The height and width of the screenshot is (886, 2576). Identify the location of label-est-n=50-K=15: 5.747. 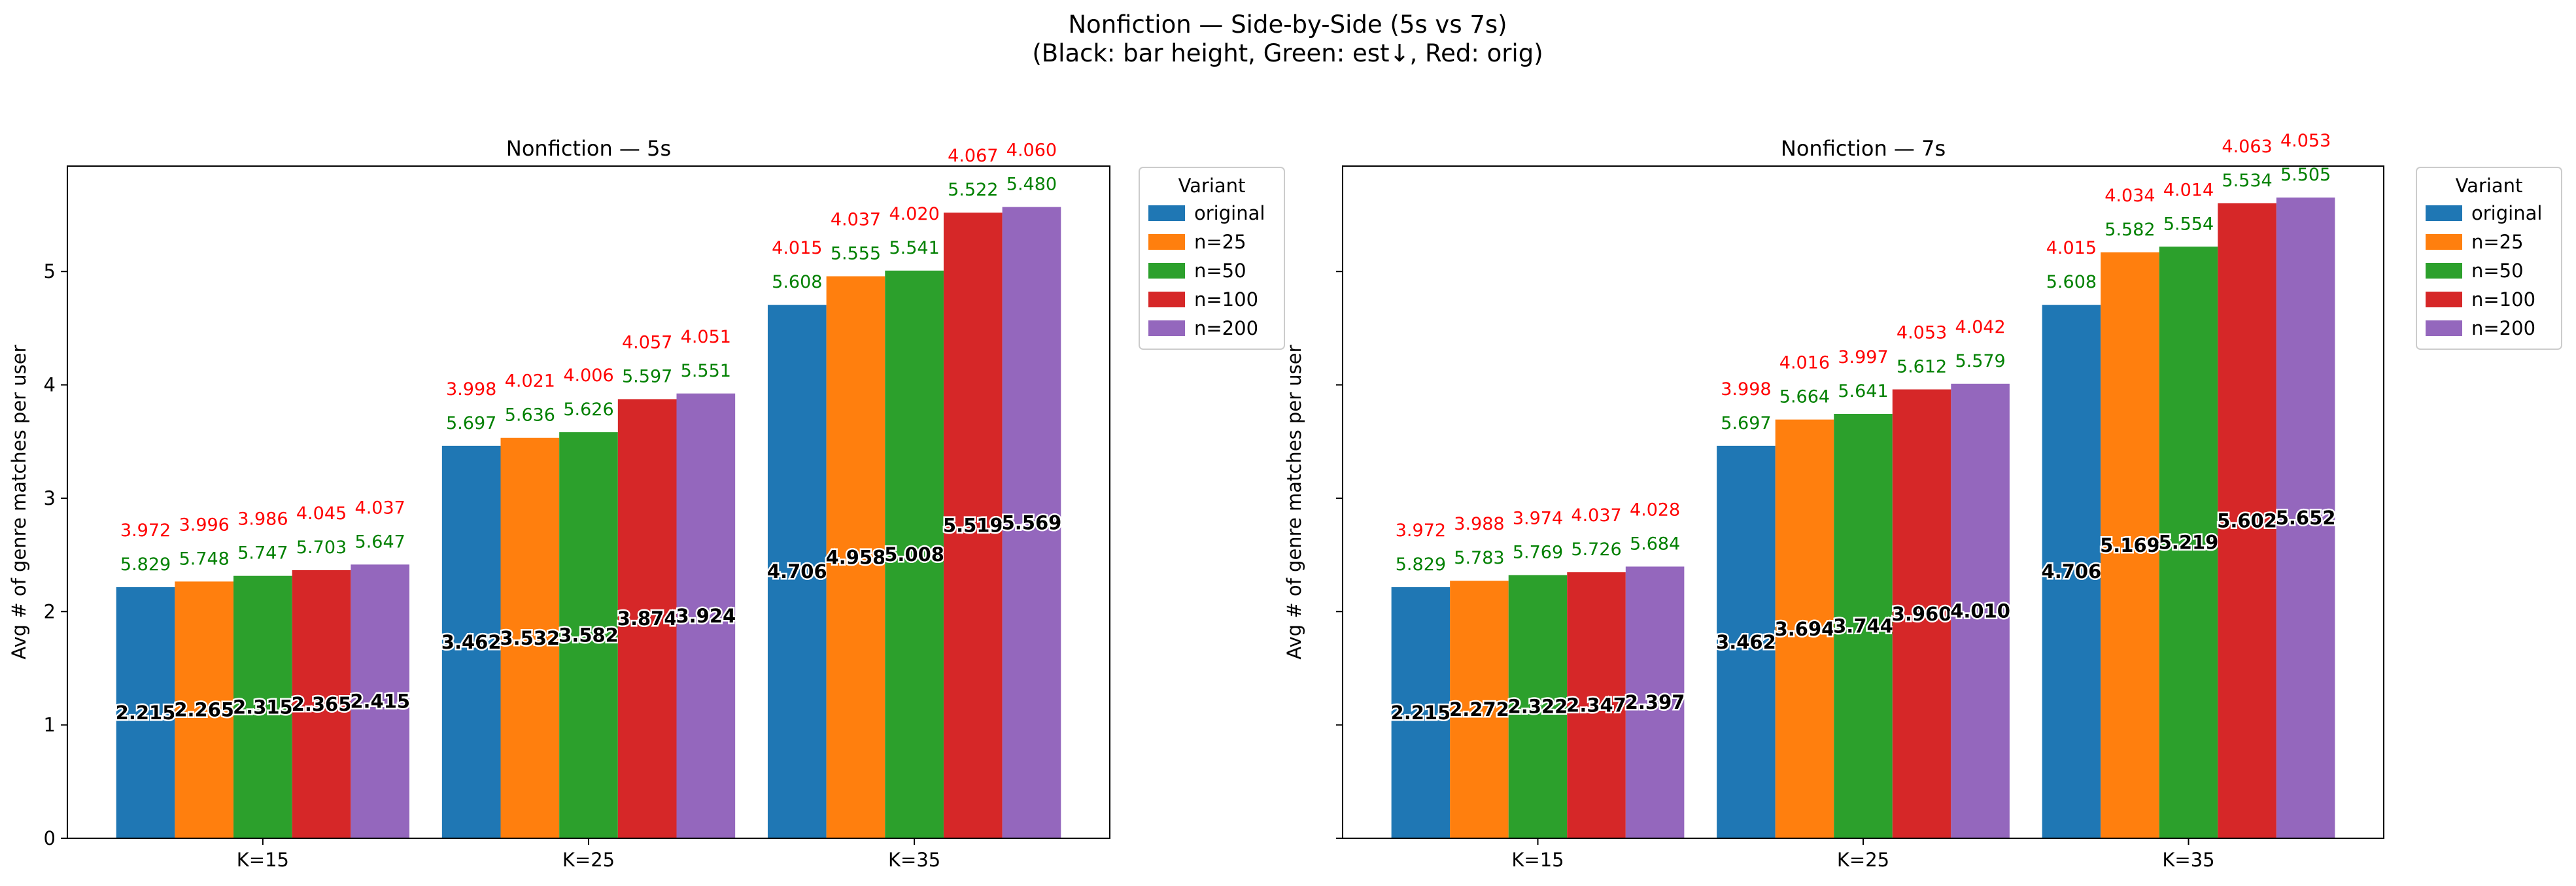
(263, 553).